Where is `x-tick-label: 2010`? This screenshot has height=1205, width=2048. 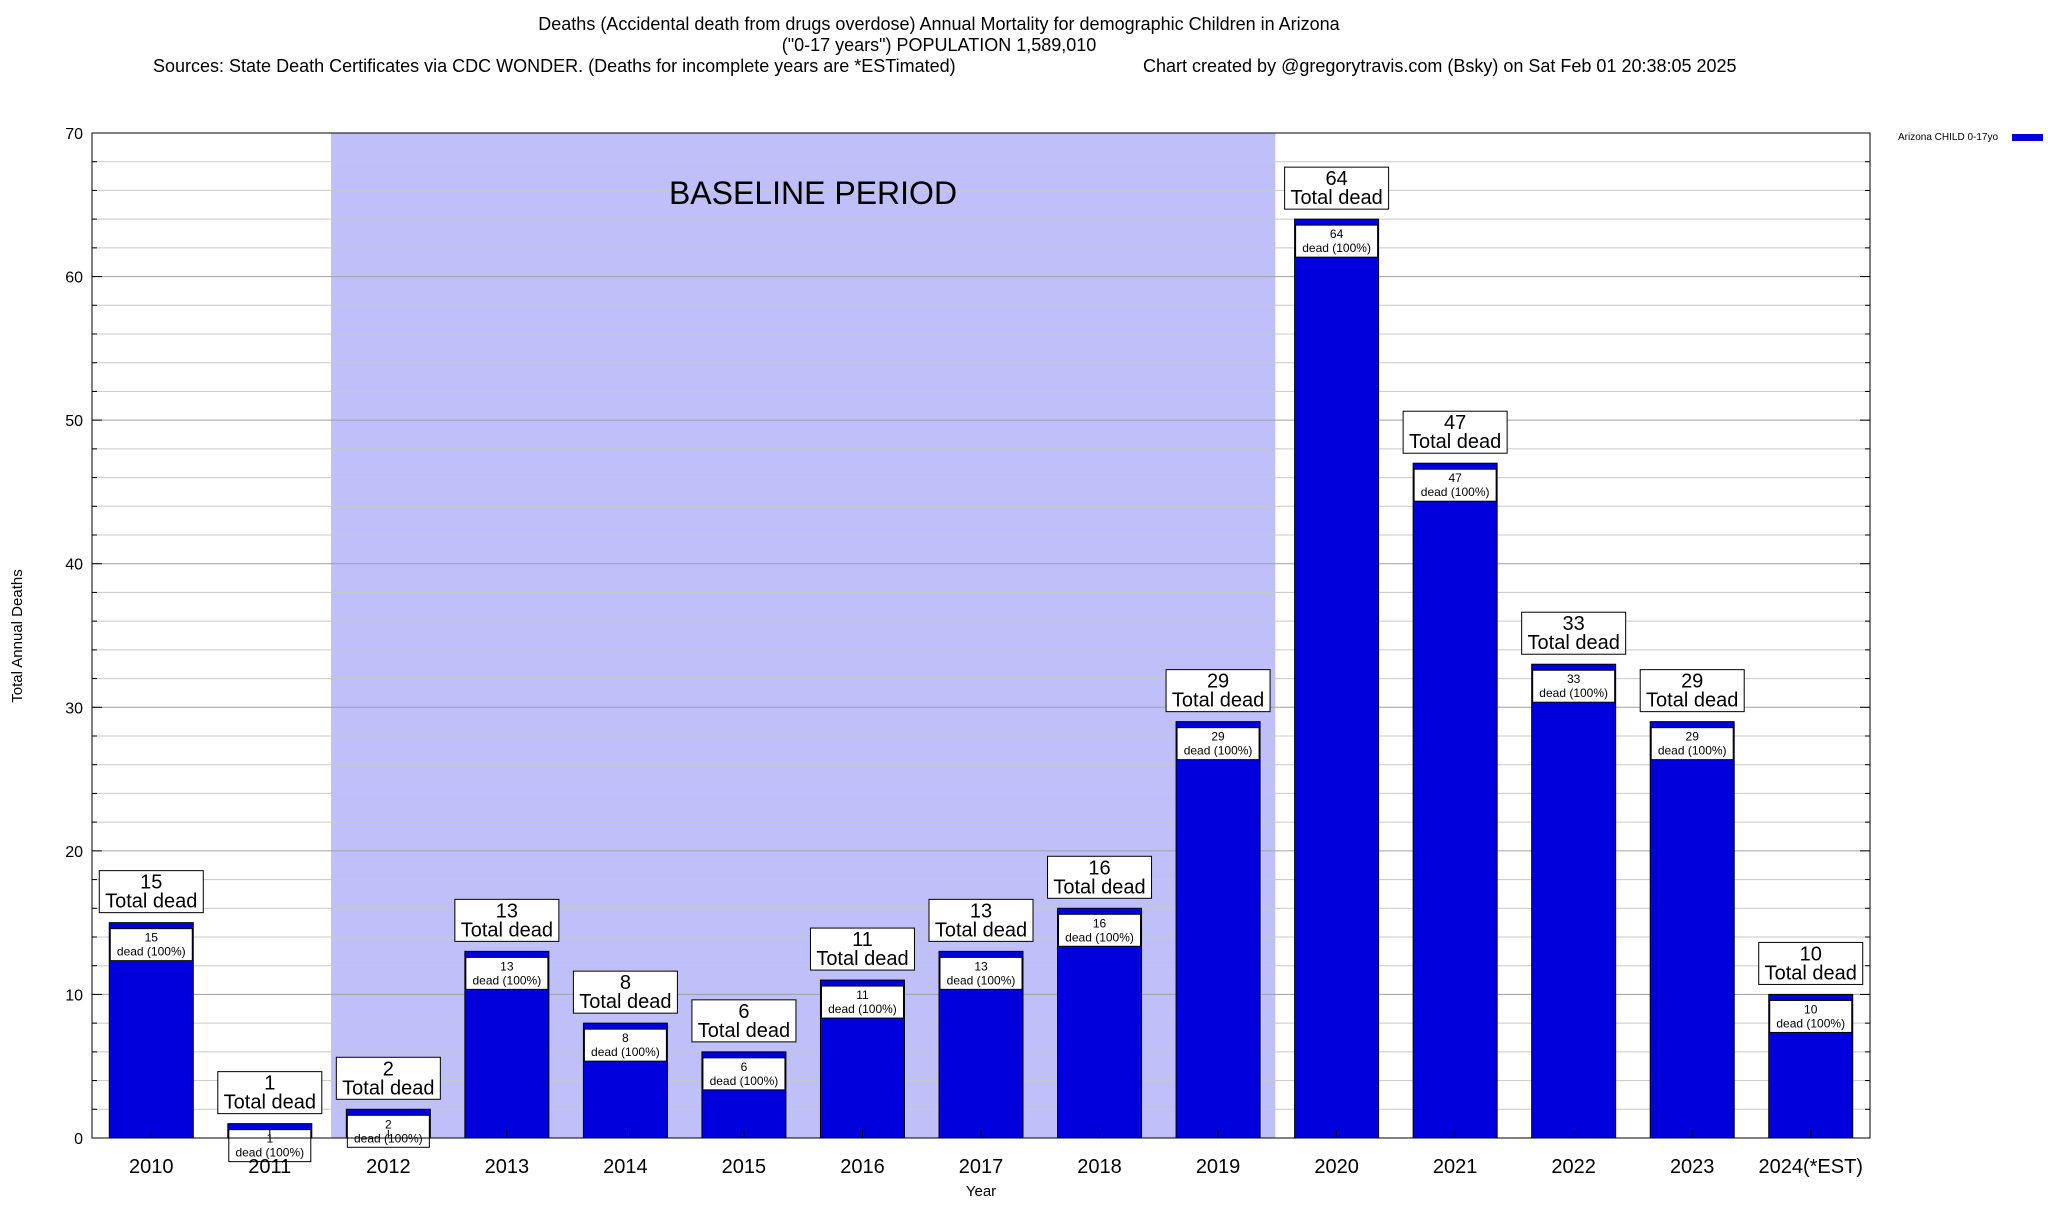
x-tick-label: 2010 is located at coordinates (151, 1167).